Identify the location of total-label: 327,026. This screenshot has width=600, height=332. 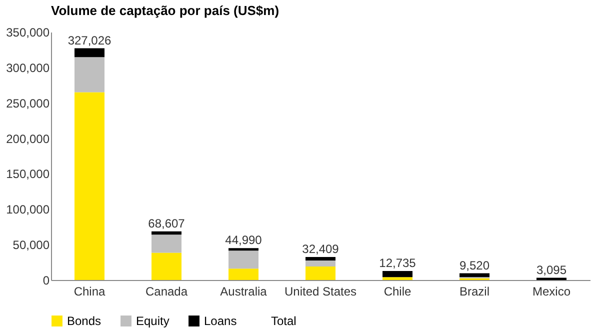
(90, 40).